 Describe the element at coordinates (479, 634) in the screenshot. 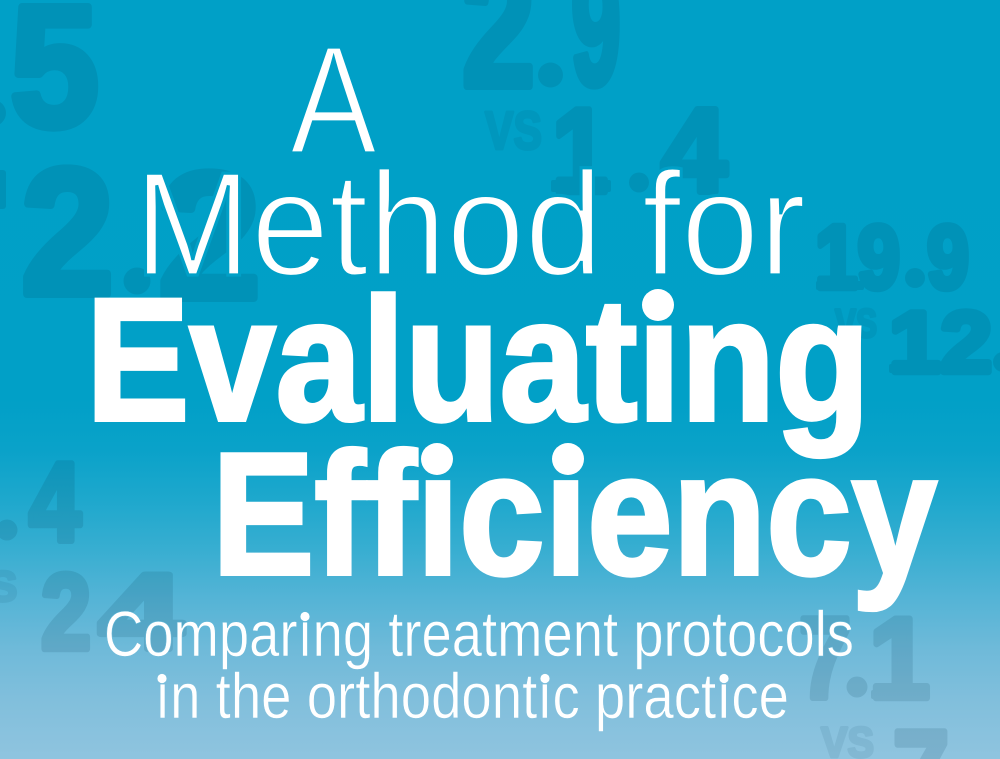

I see `svg-text: Comparıng treatment protocols` at that location.